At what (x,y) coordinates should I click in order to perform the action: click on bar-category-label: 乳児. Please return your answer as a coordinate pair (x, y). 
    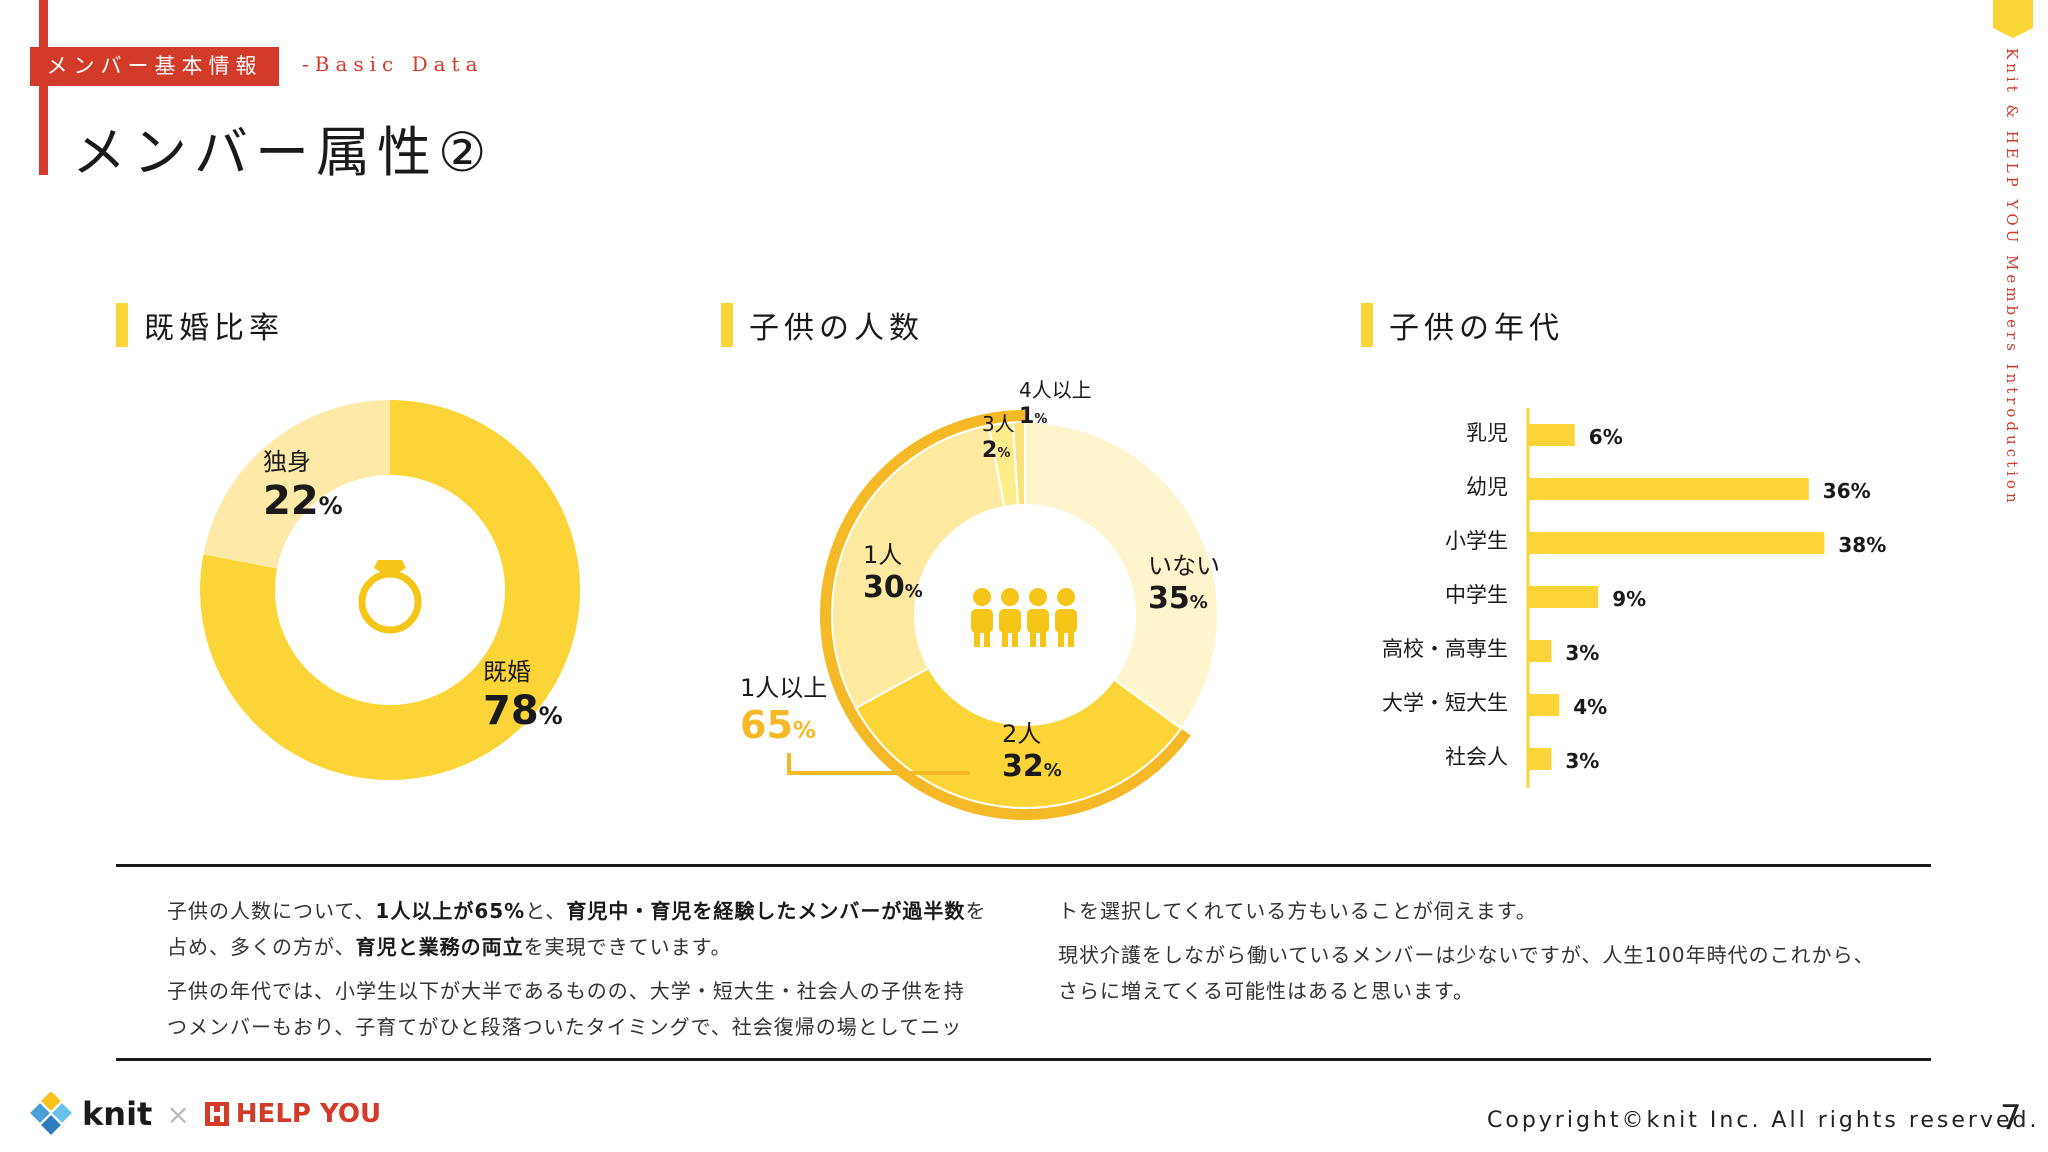
    Looking at the image, I should click on (1487, 433).